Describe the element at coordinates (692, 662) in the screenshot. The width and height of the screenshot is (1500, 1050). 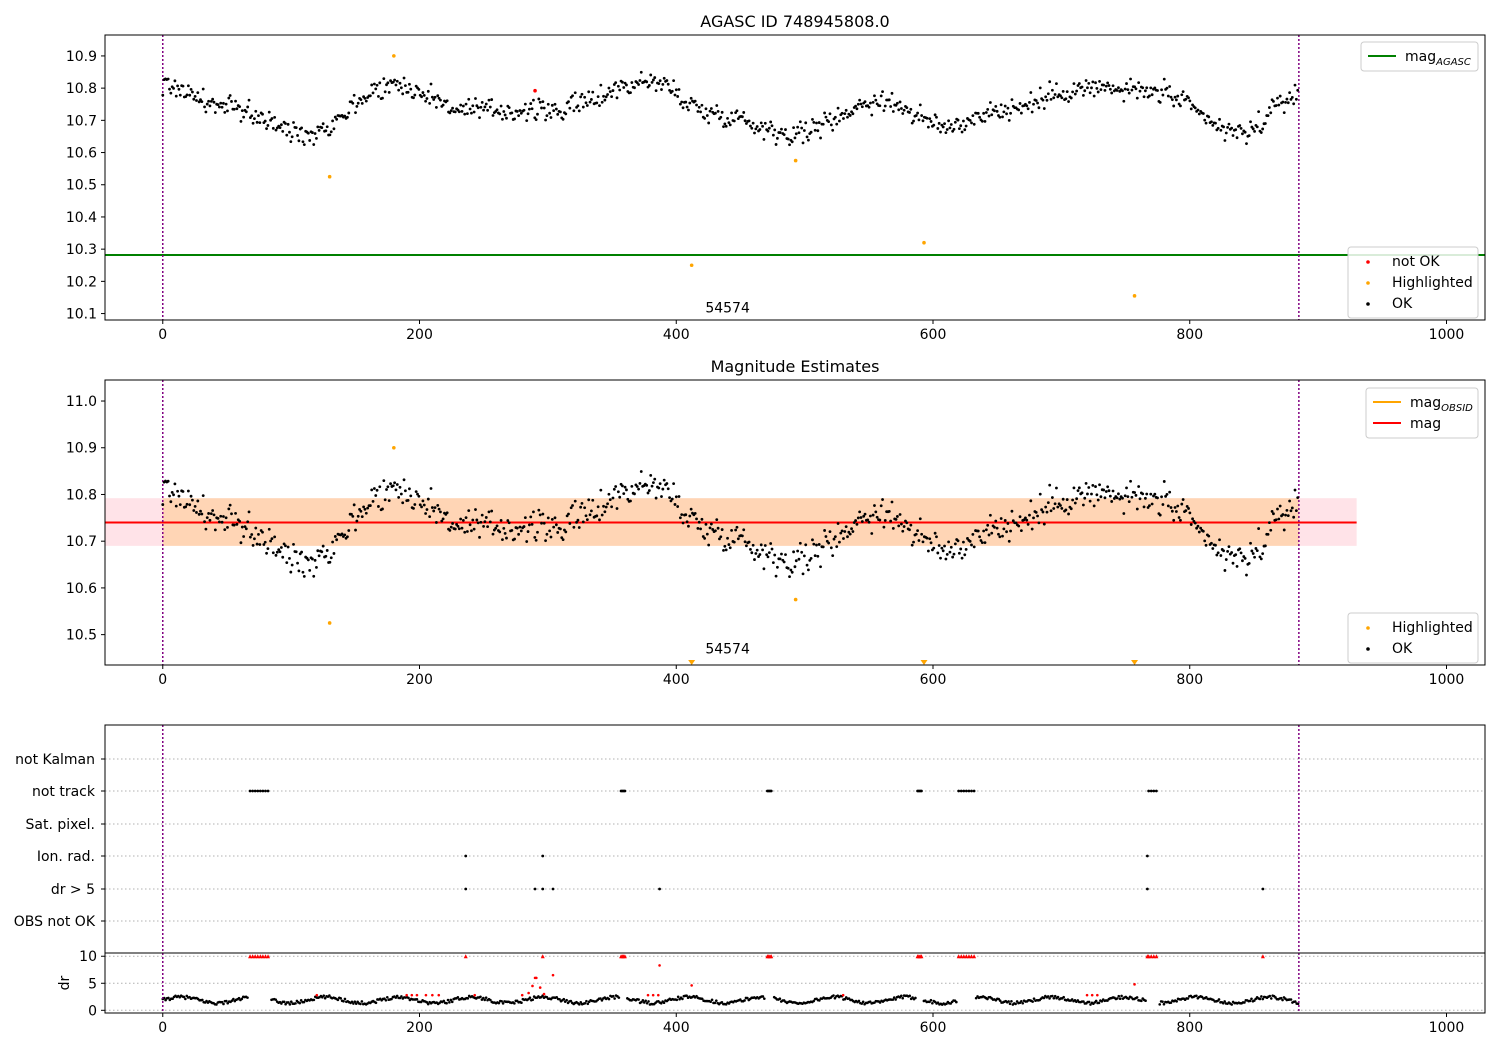
I see `below-range-marker` at that location.